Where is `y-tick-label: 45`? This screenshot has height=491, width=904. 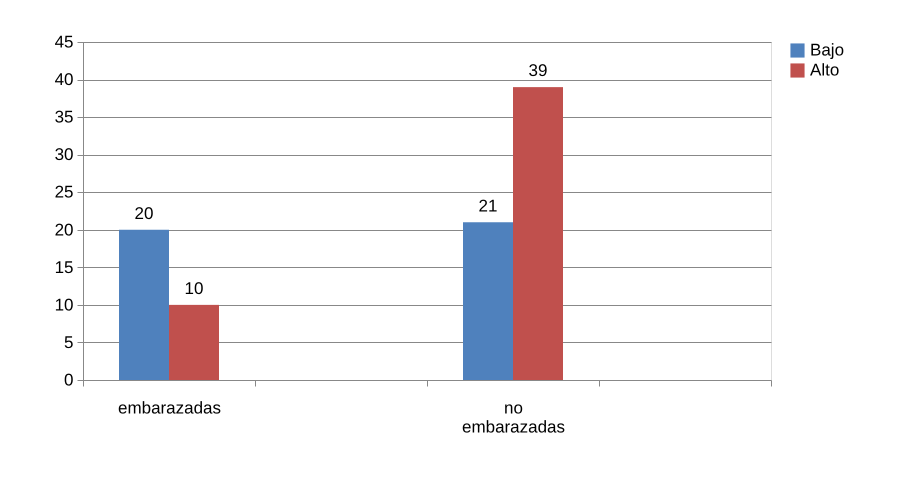 y-tick-label: 45 is located at coordinates (64, 42).